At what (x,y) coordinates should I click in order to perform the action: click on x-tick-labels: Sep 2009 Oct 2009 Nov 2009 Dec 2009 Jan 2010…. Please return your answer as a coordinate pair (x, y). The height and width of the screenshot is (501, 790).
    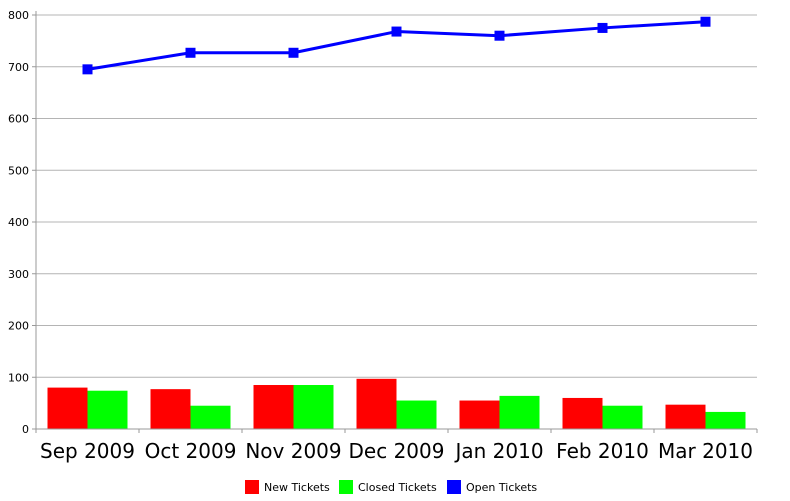
    Looking at the image, I should click on (396, 451).